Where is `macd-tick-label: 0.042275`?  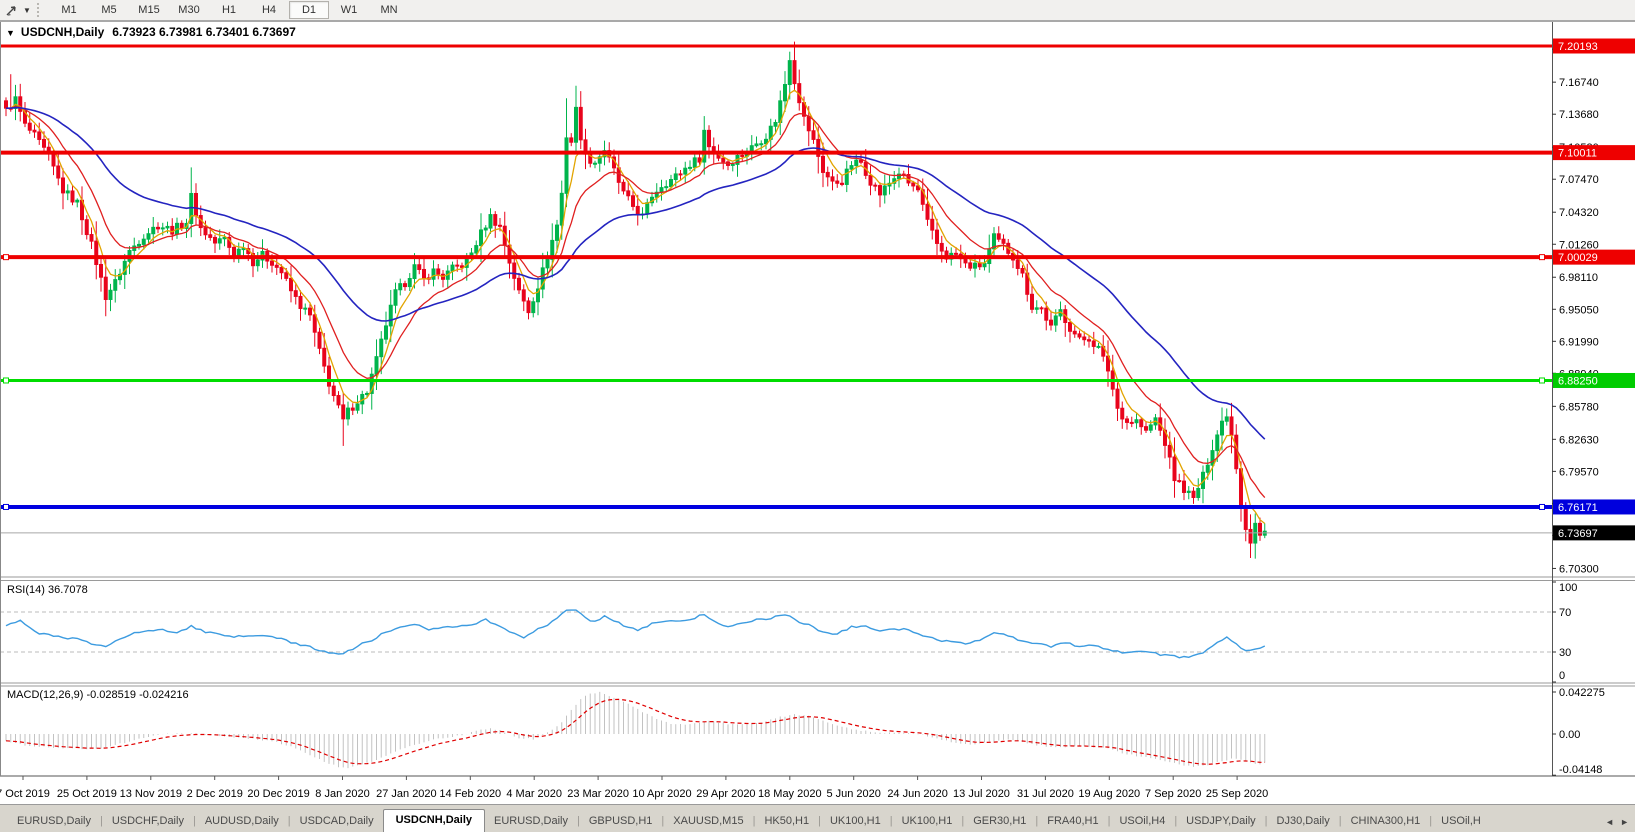 macd-tick-label: 0.042275 is located at coordinates (1582, 693).